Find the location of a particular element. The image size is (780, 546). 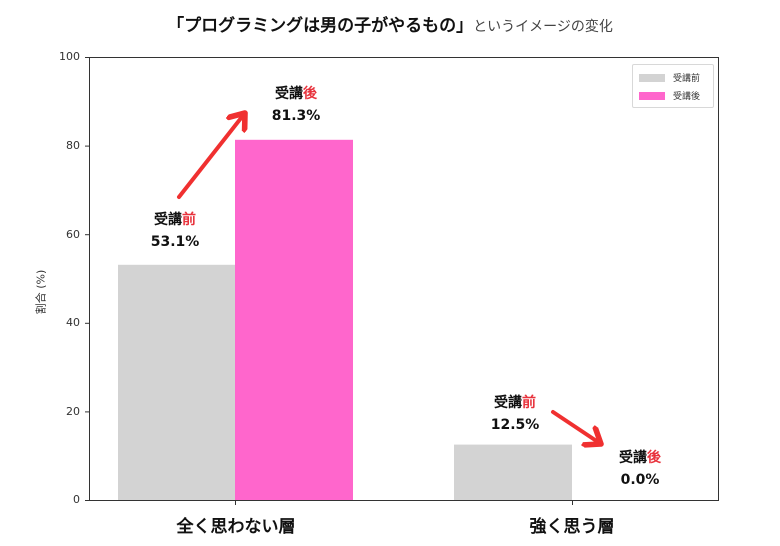

chart-title: 「プログラミングは男の子がやるもの」というイメージの変化 is located at coordinates (390, 23).